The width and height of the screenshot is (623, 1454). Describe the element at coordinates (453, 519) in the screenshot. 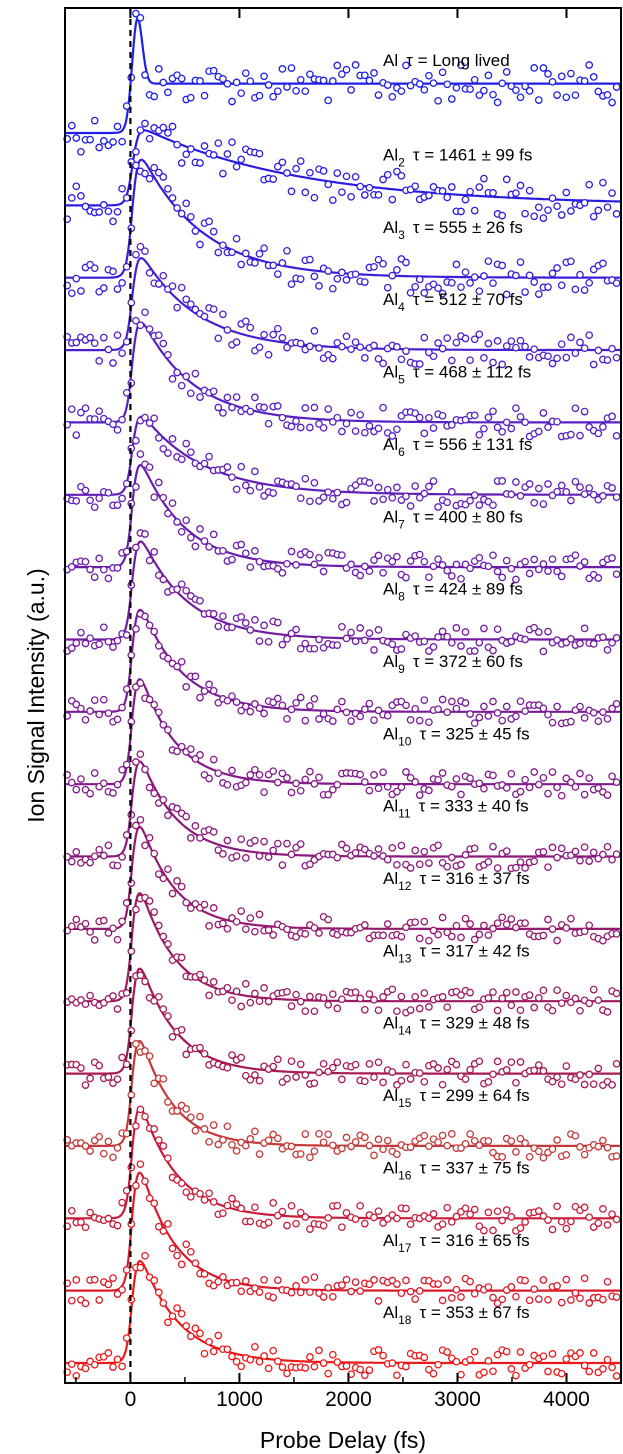

I see `trace-label: Al7 τ = 400 ± 80 fs` at that location.